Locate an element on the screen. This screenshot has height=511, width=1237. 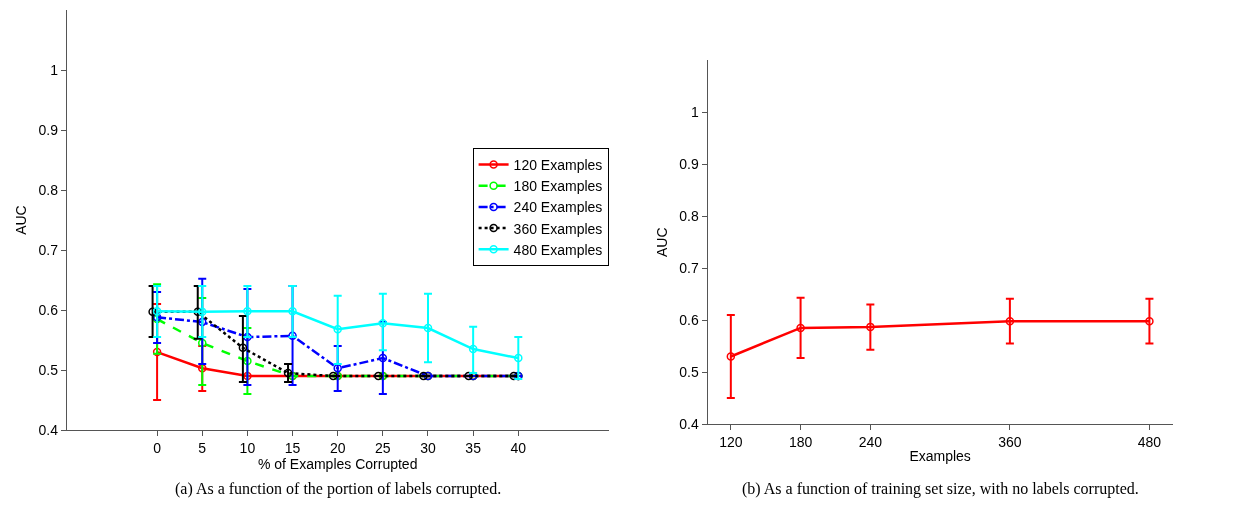
x-tick-label: 30 is located at coordinates (428, 447).